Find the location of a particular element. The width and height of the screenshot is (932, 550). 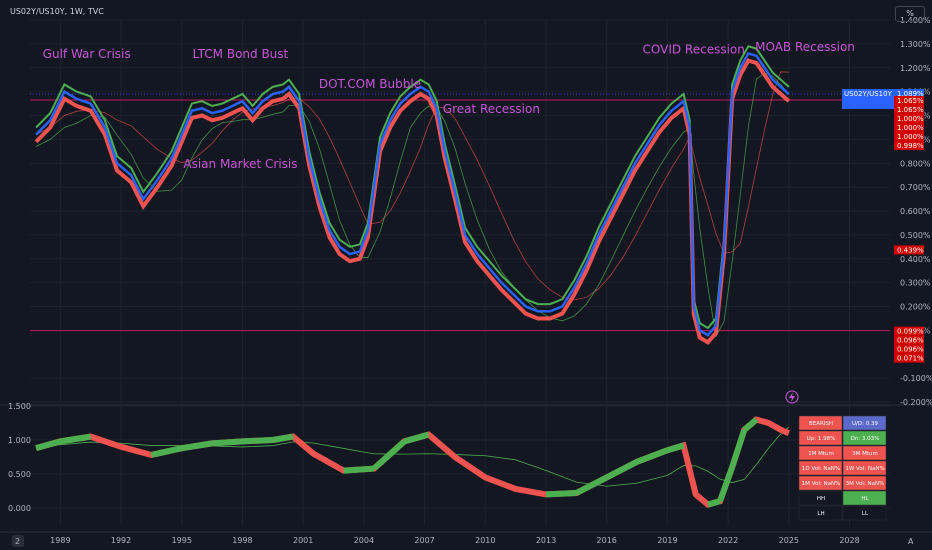

y-tick-label: 1.400% is located at coordinates (915, 20).